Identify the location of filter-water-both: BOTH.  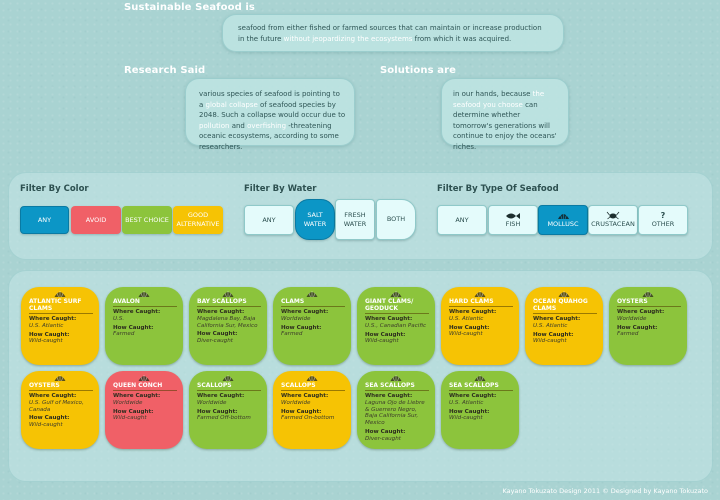
(396, 219).